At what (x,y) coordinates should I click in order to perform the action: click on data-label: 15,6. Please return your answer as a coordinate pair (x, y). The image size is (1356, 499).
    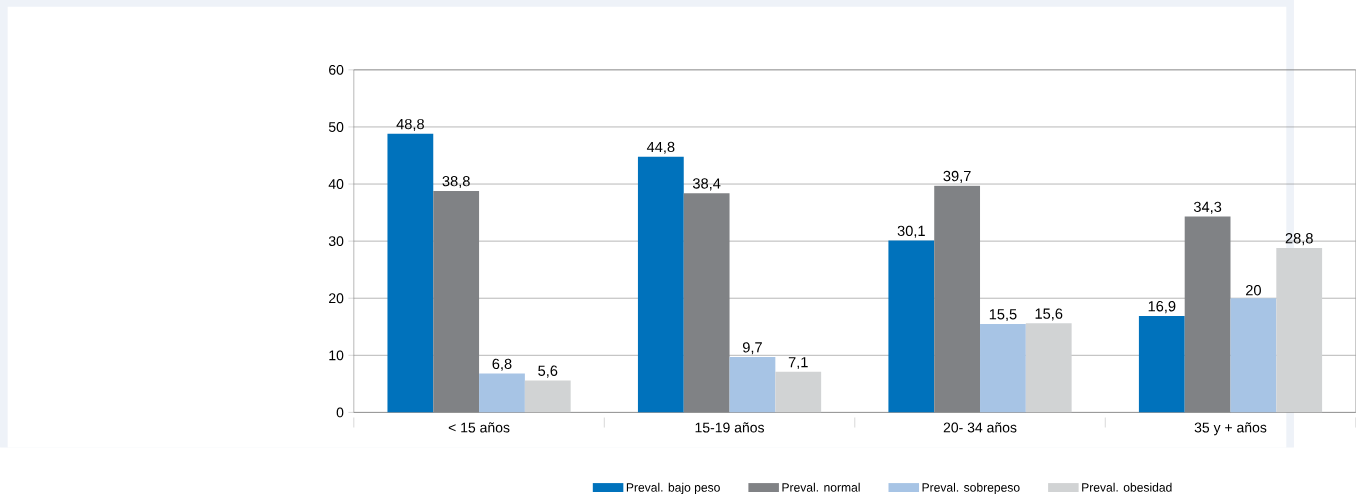
    Looking at the image, I should click on (1049, 314).